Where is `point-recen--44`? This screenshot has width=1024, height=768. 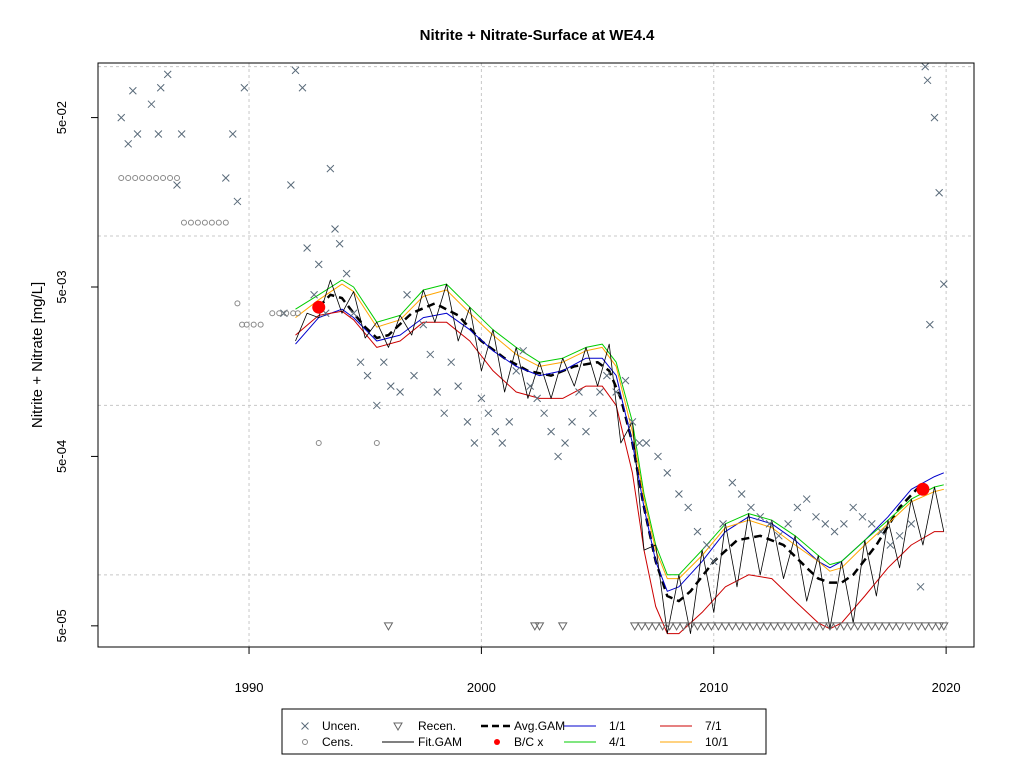
point-recen--44 is located at coordinates (918, 626).